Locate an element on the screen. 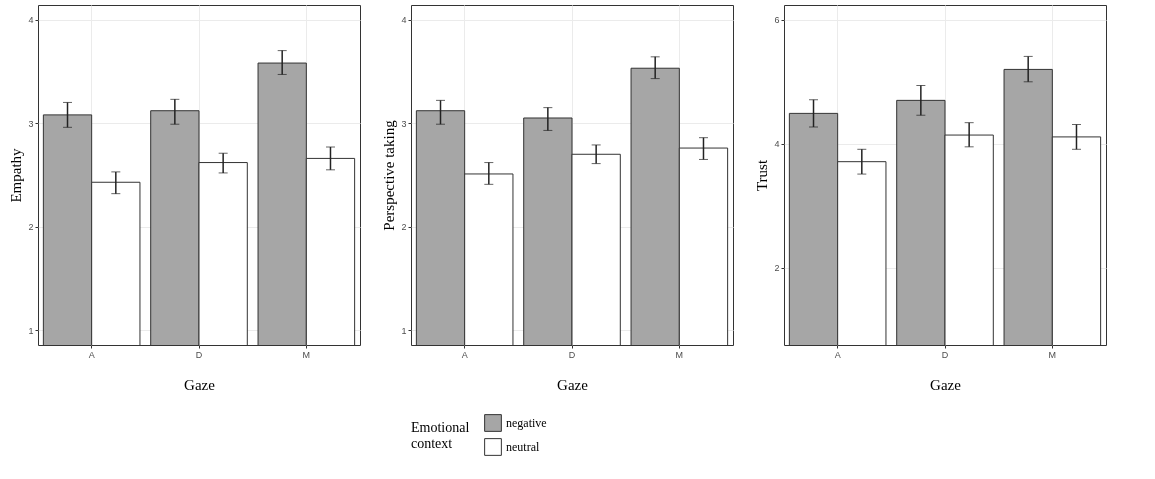 The width and height of the screenshot is (1155, 479). legend-label: negative is located at coordinates (526, 423).